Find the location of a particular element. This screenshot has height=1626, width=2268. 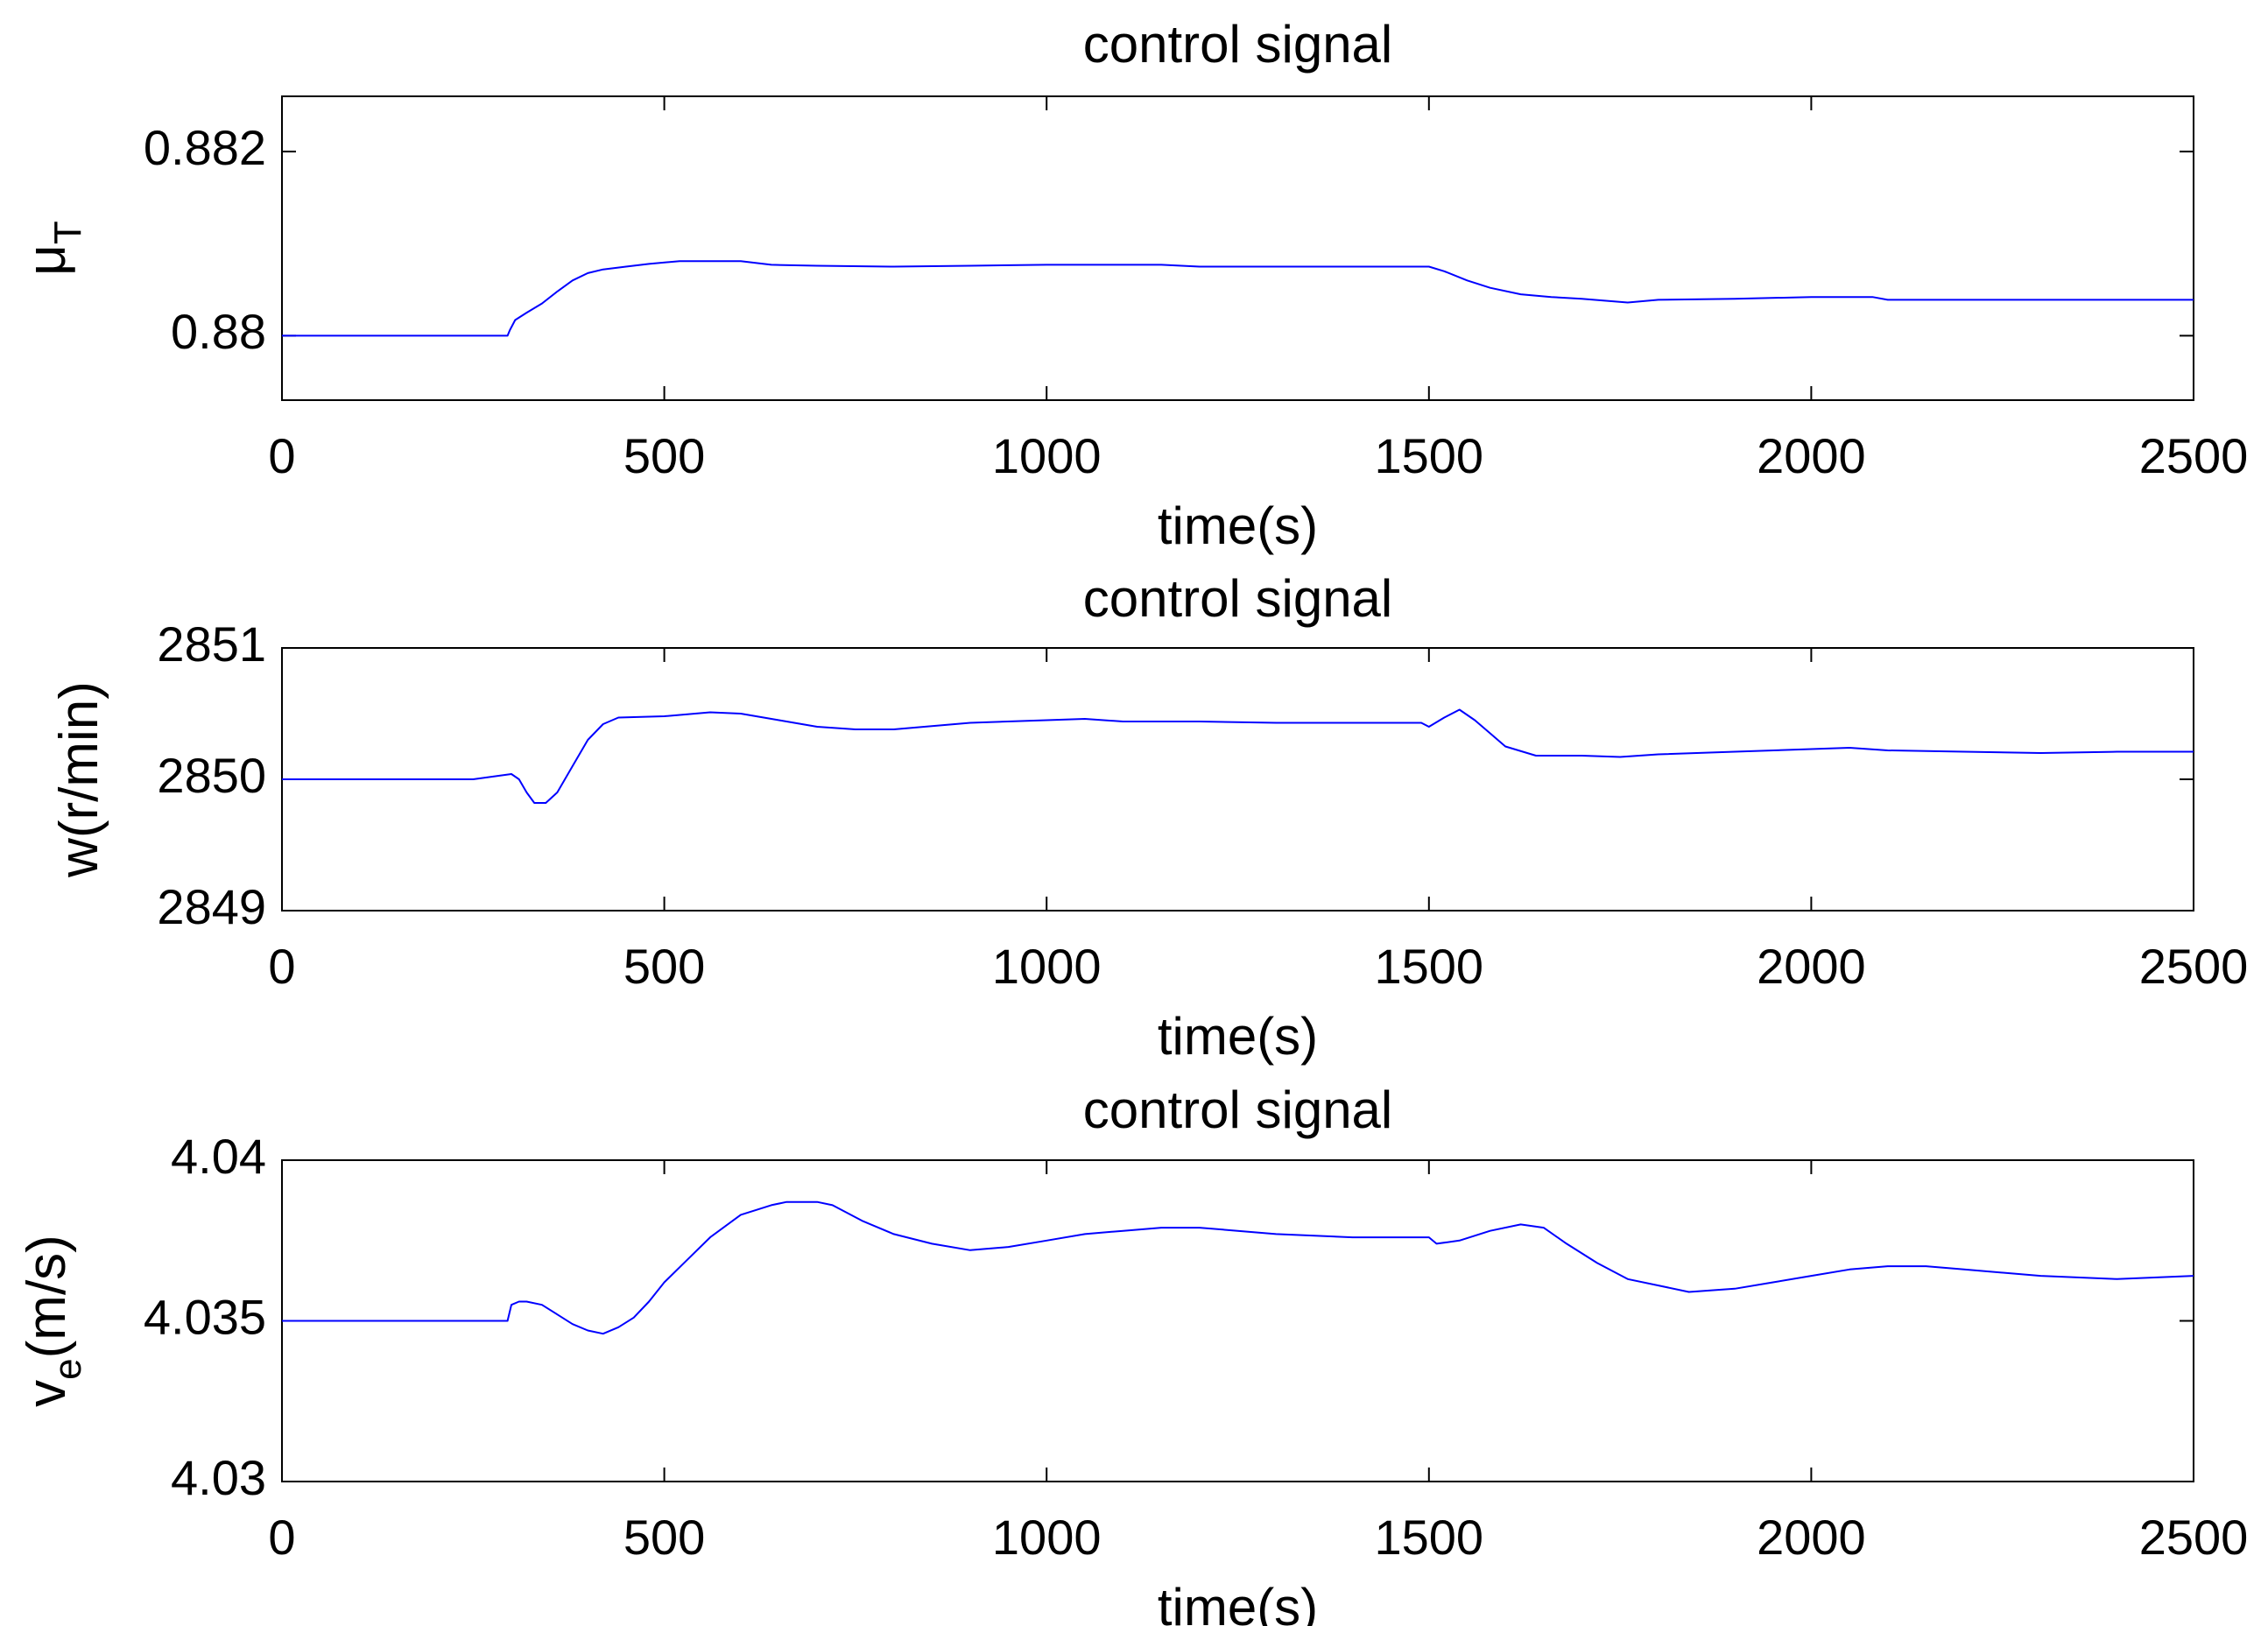

y-tick-label: 0.882 is located at coordinates (205, 147).